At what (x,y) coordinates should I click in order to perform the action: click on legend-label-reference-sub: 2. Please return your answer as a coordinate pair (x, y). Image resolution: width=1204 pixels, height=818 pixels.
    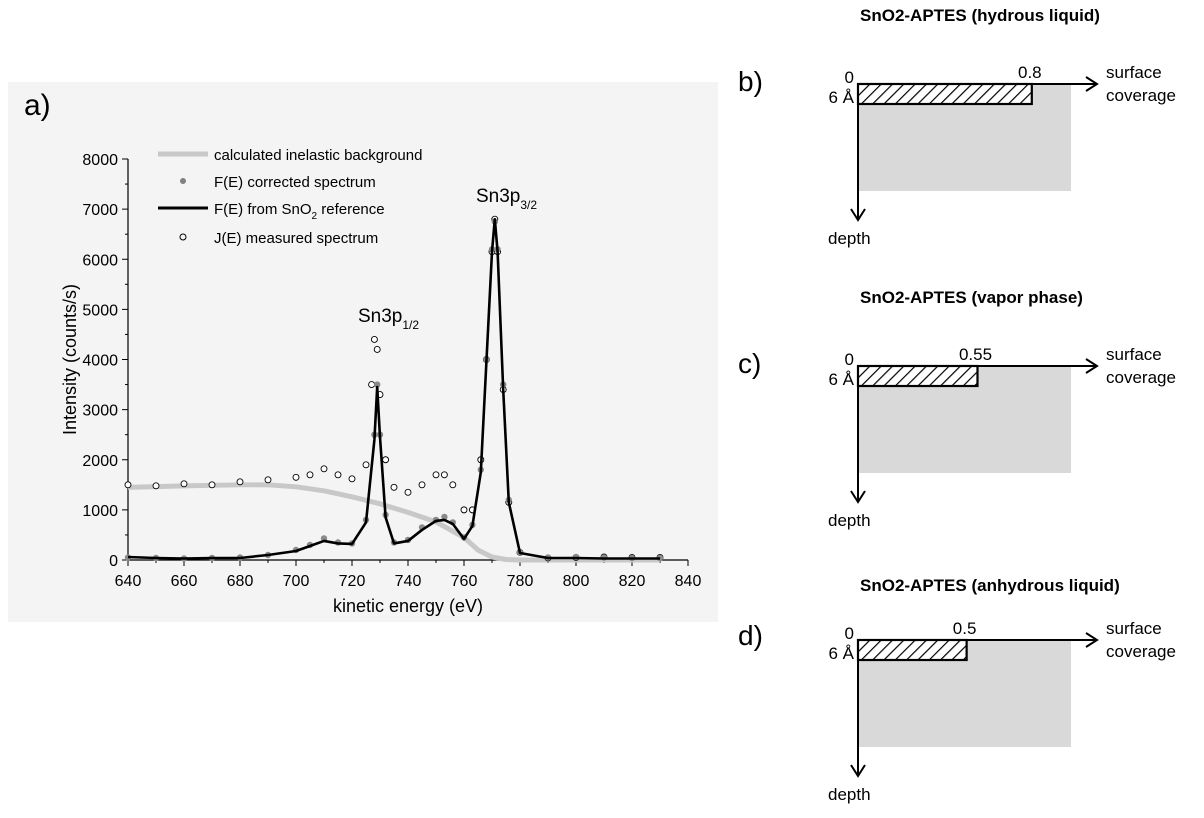
    Looking at the image, I should click on (315, 216).